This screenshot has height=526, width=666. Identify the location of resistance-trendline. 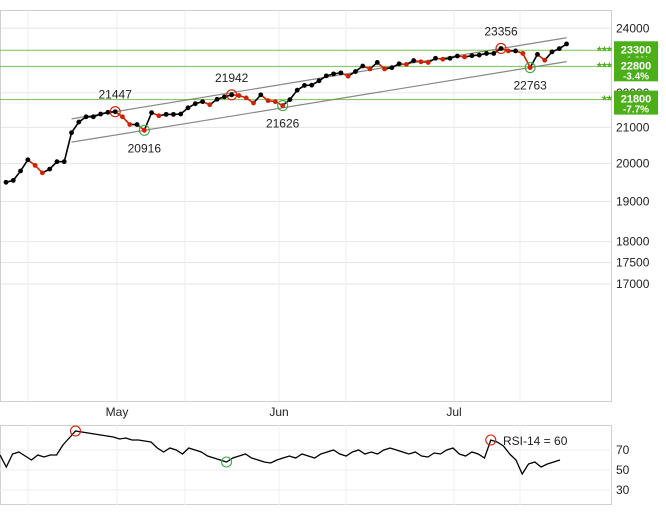
(319, 78).